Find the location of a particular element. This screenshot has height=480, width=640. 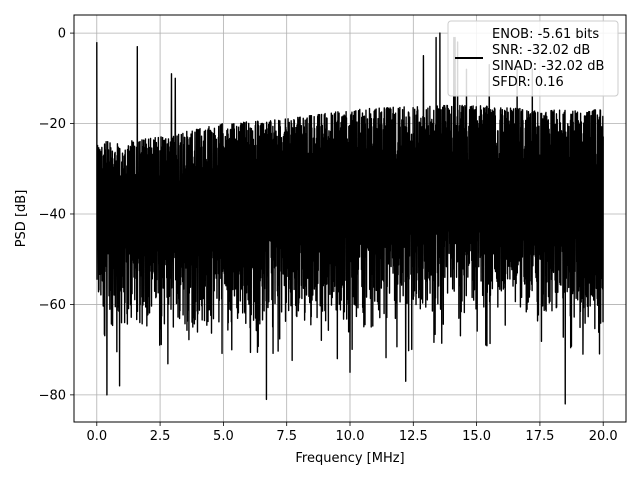

x-axis-ticks: 0.0 2.5 5.0 7.5 10.0 12.5 15.0 17.5 20.0 is located at coordinates (352, 433).